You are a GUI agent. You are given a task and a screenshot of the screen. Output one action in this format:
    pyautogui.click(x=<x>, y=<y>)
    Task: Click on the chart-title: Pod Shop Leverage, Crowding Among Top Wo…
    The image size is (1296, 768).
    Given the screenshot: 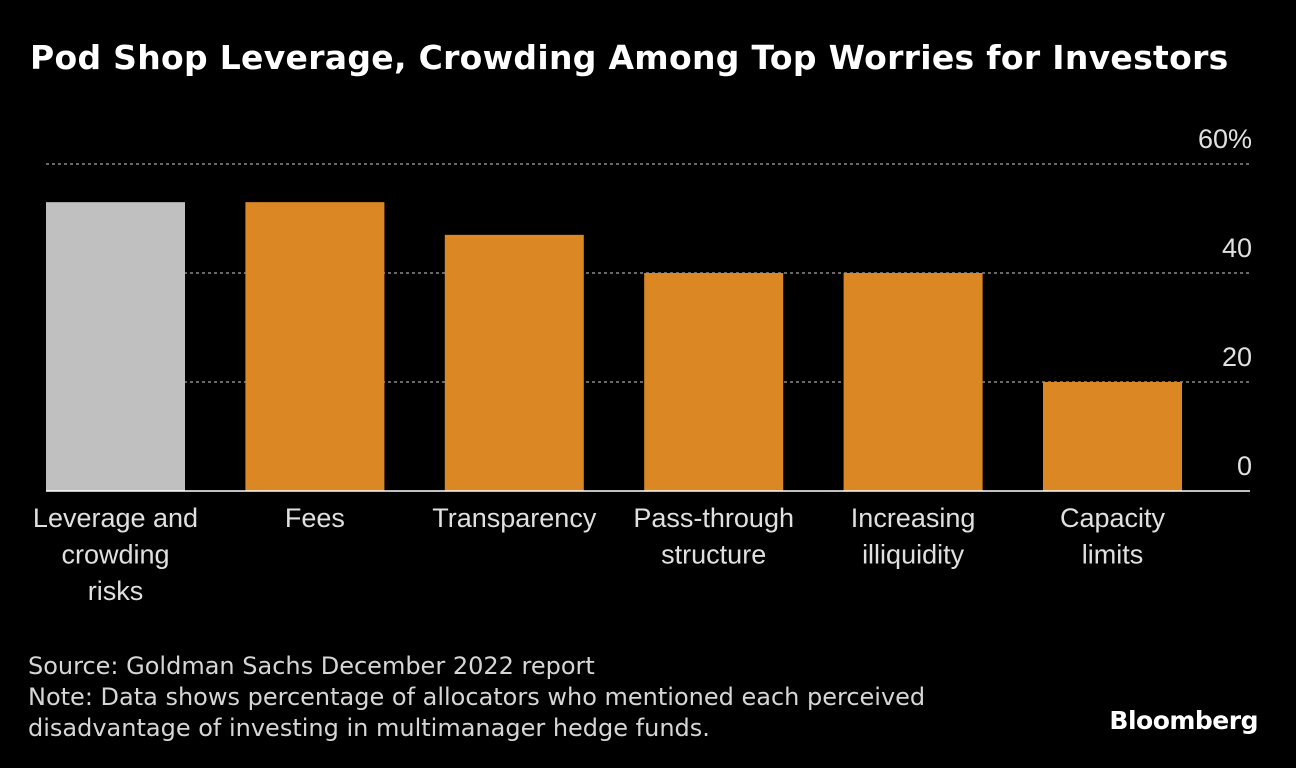 What is the action you would take?
    pyautogui.click(x=629, y=57)
    